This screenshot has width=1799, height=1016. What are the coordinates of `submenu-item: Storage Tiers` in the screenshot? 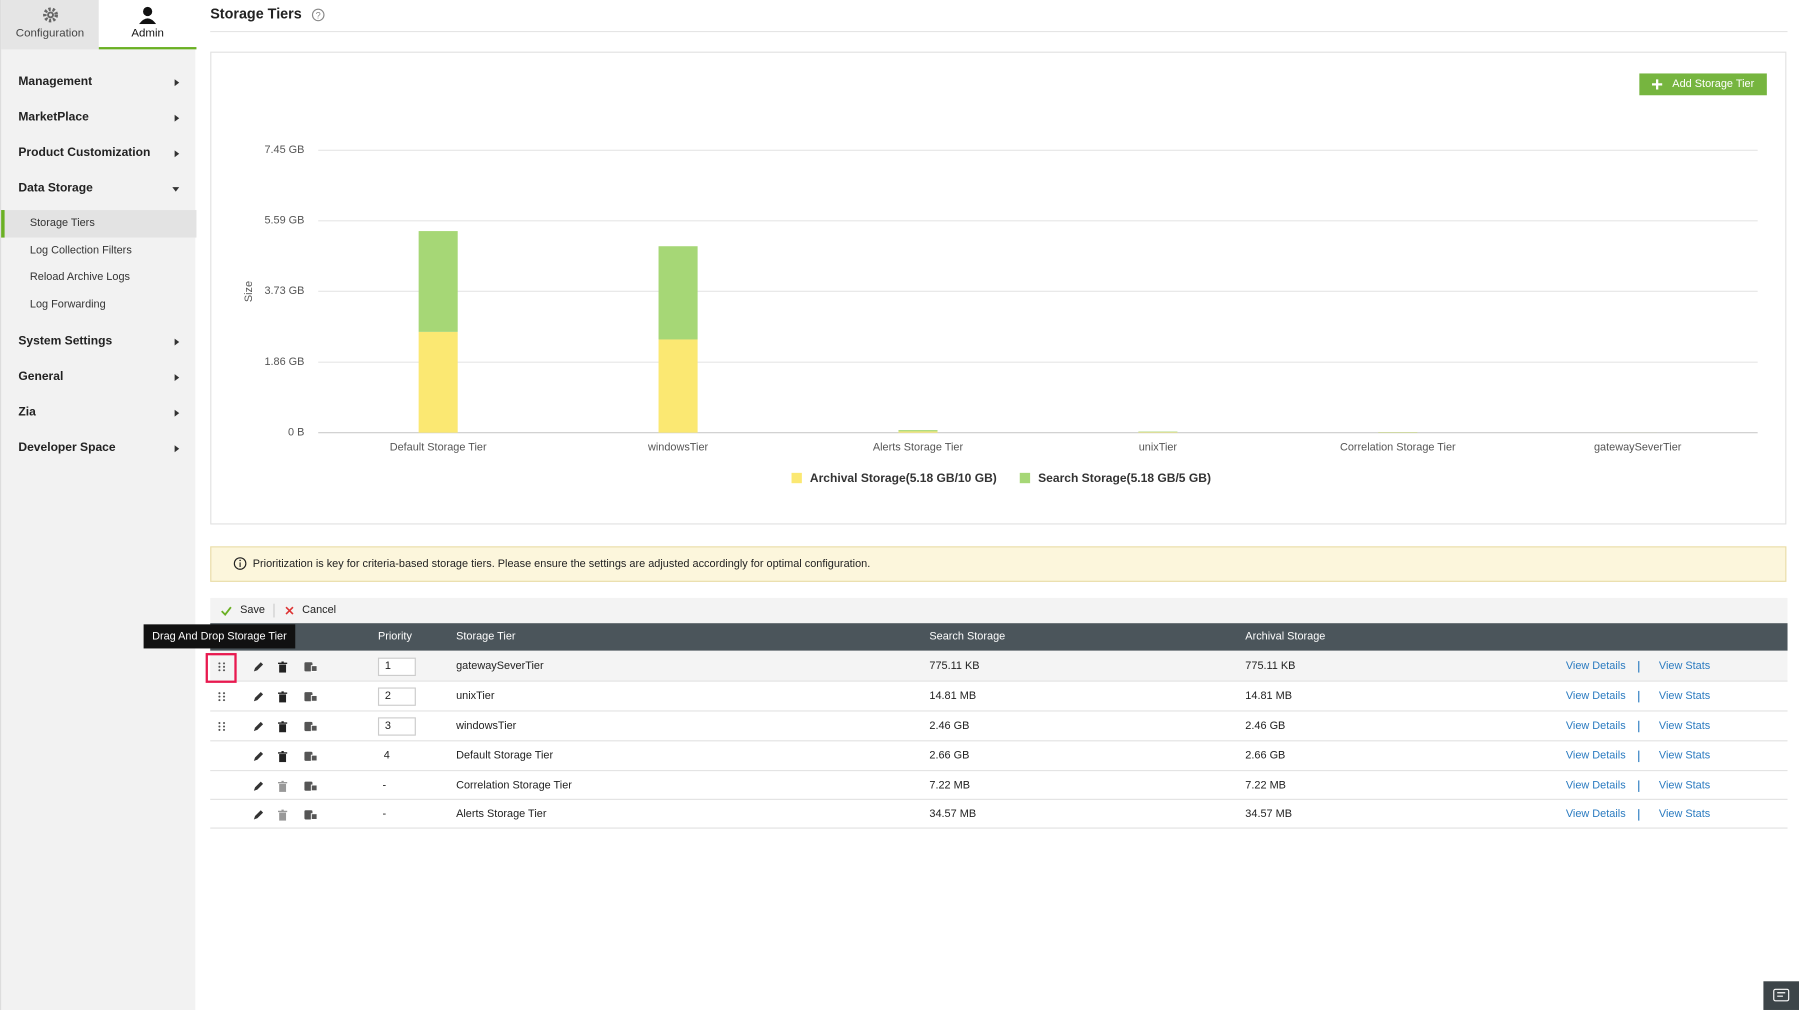 It's located at (98, 223).